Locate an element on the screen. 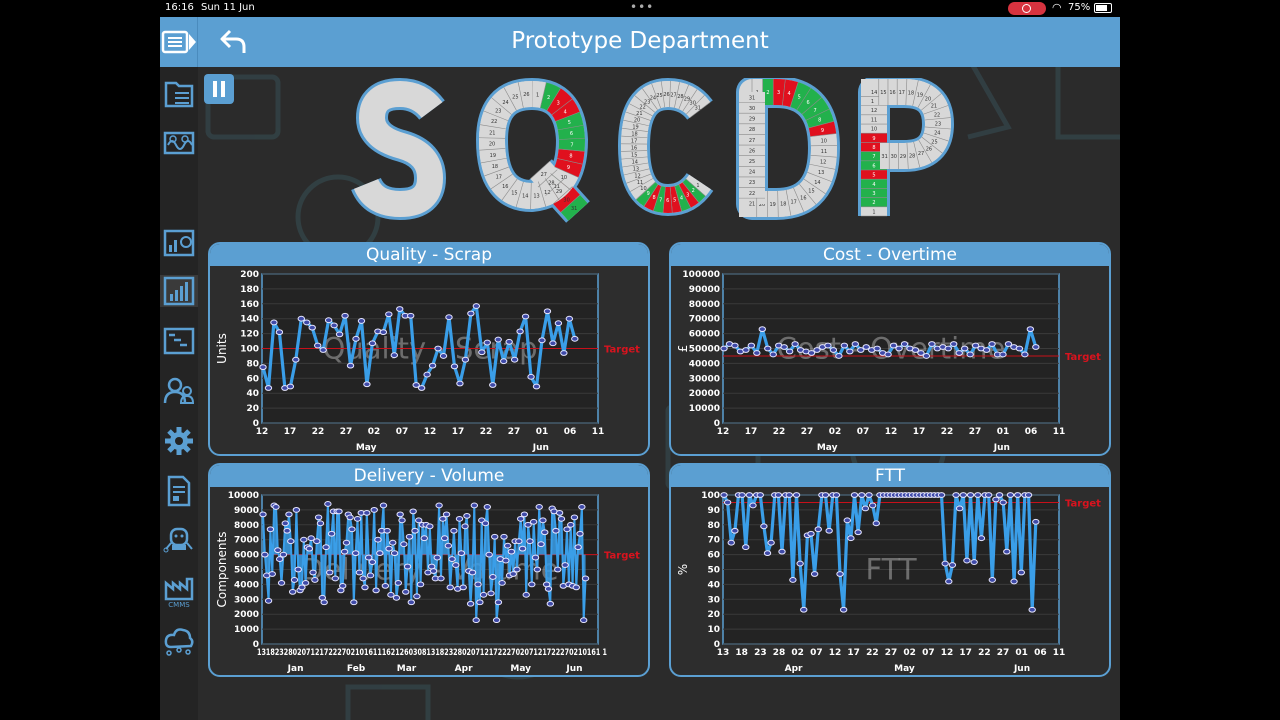 The height and width of the screenshot is (720, 1280). sidebar-item-bar-chart is located at coordinates (179, 291).